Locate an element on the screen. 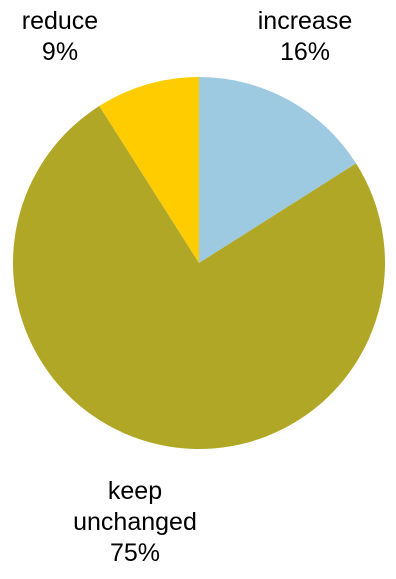  data-label-keep-unchanged: keep unchanged 75% is located at coordinates (135, 522).